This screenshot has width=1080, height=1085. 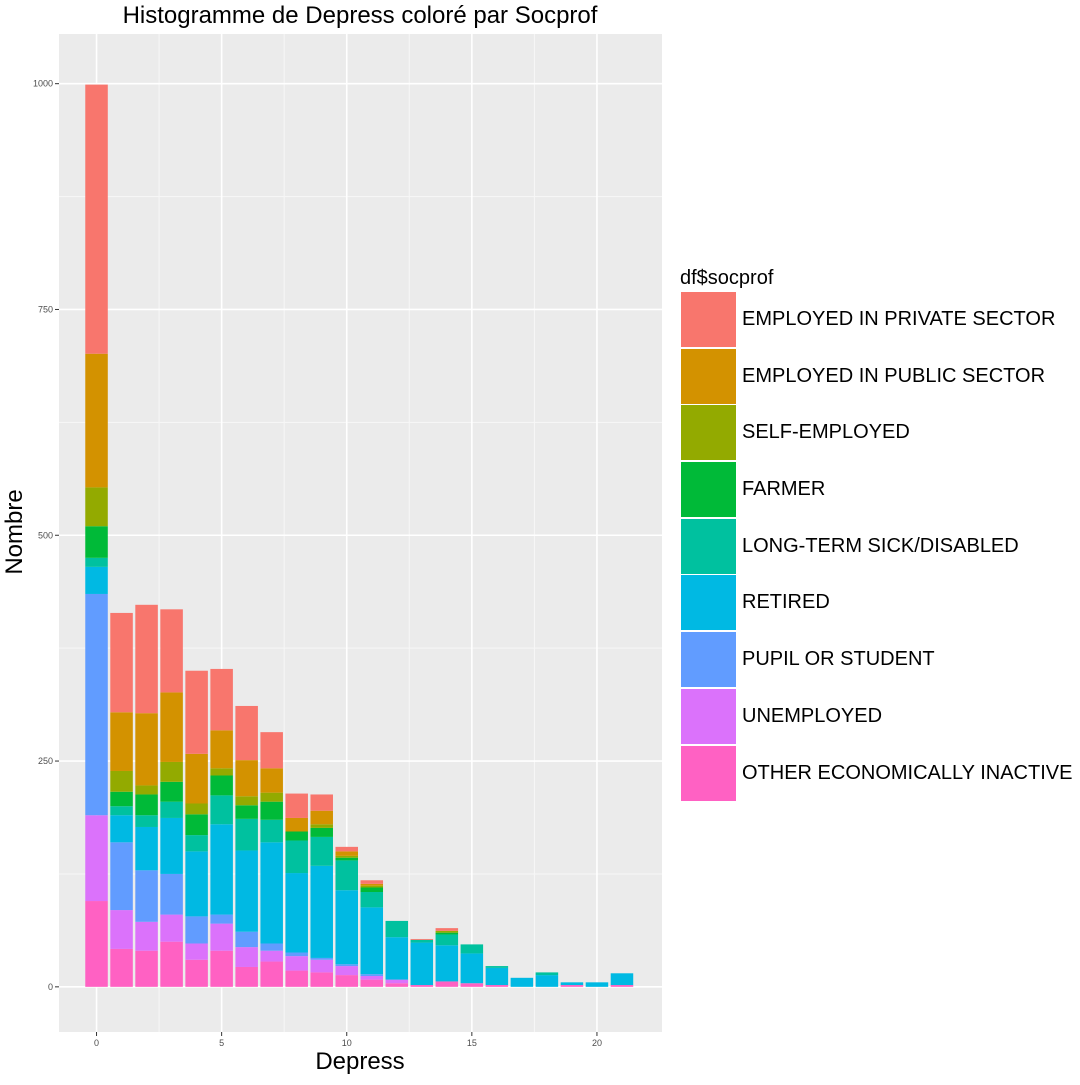 I want to click on x-tick-label: 0, so click(x=96, y=1043).